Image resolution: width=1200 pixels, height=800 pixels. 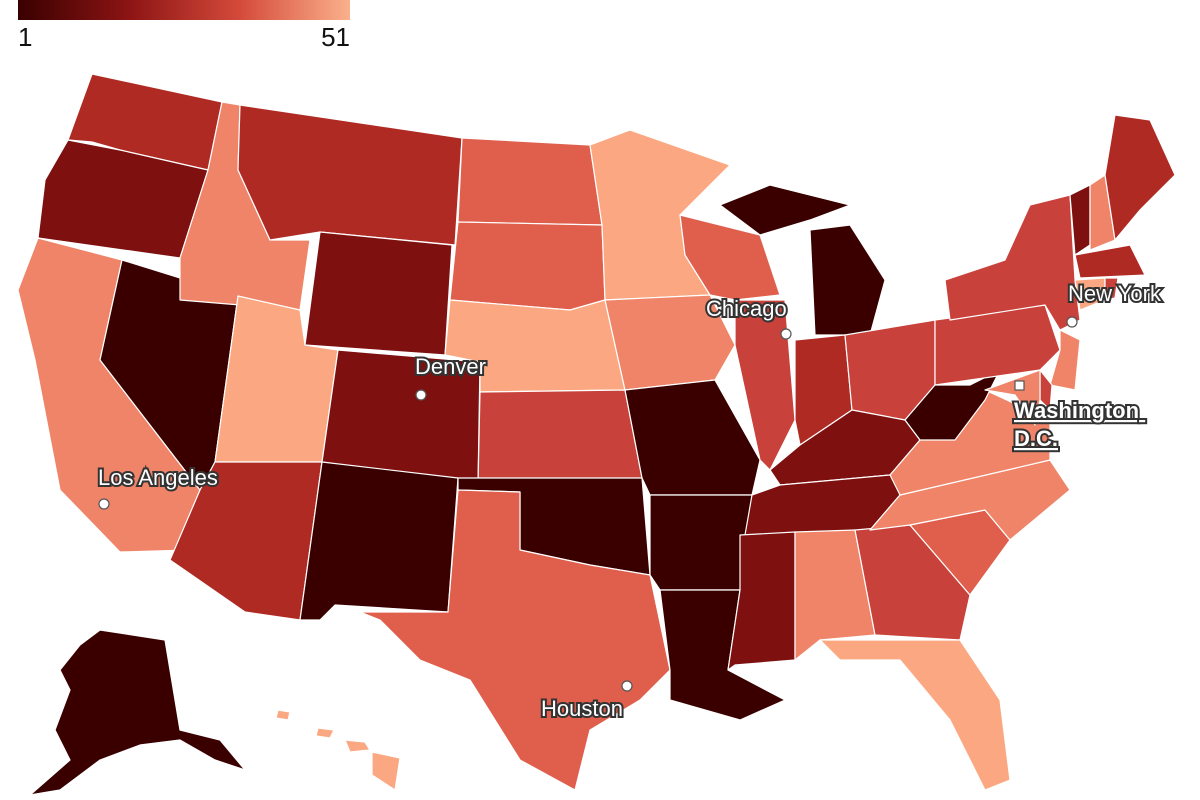 What do you see at coordinates (335, 37) in the screenshot?
I see `legend-max-label: 51` at bounding box center [335, 37].